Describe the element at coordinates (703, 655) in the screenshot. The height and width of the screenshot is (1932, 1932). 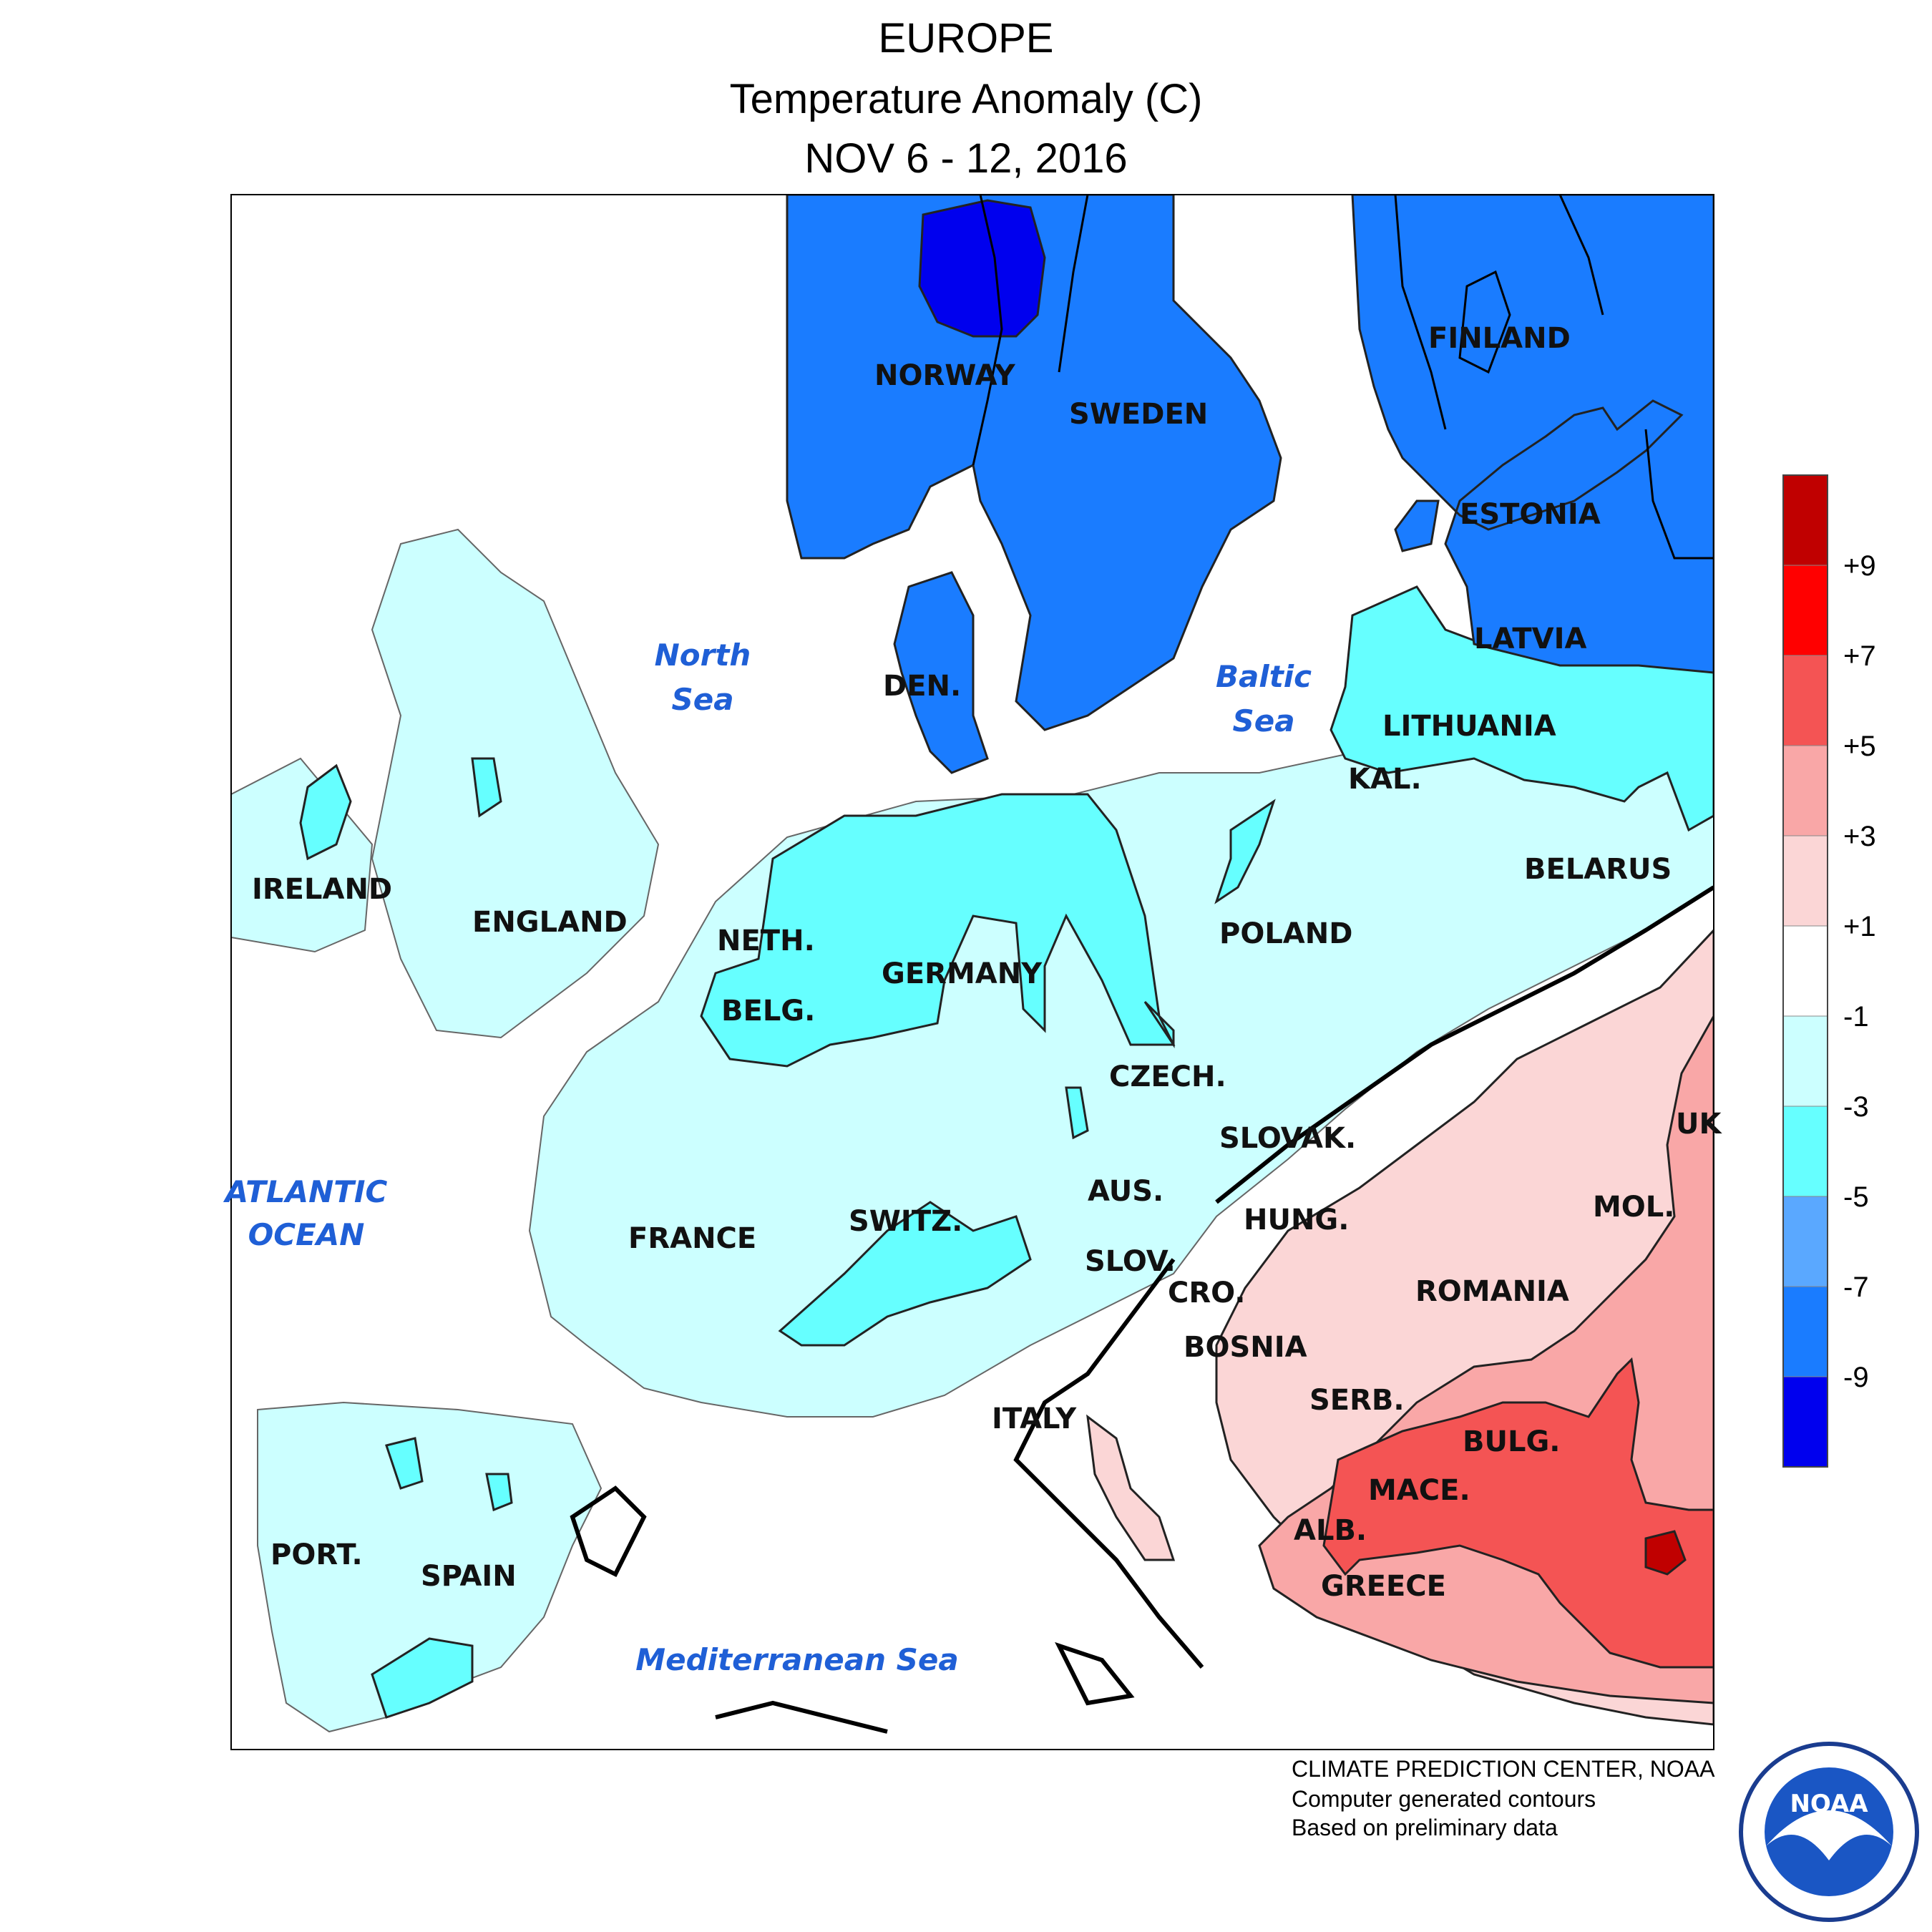
I see `label-north-sea-1: North` at that location.